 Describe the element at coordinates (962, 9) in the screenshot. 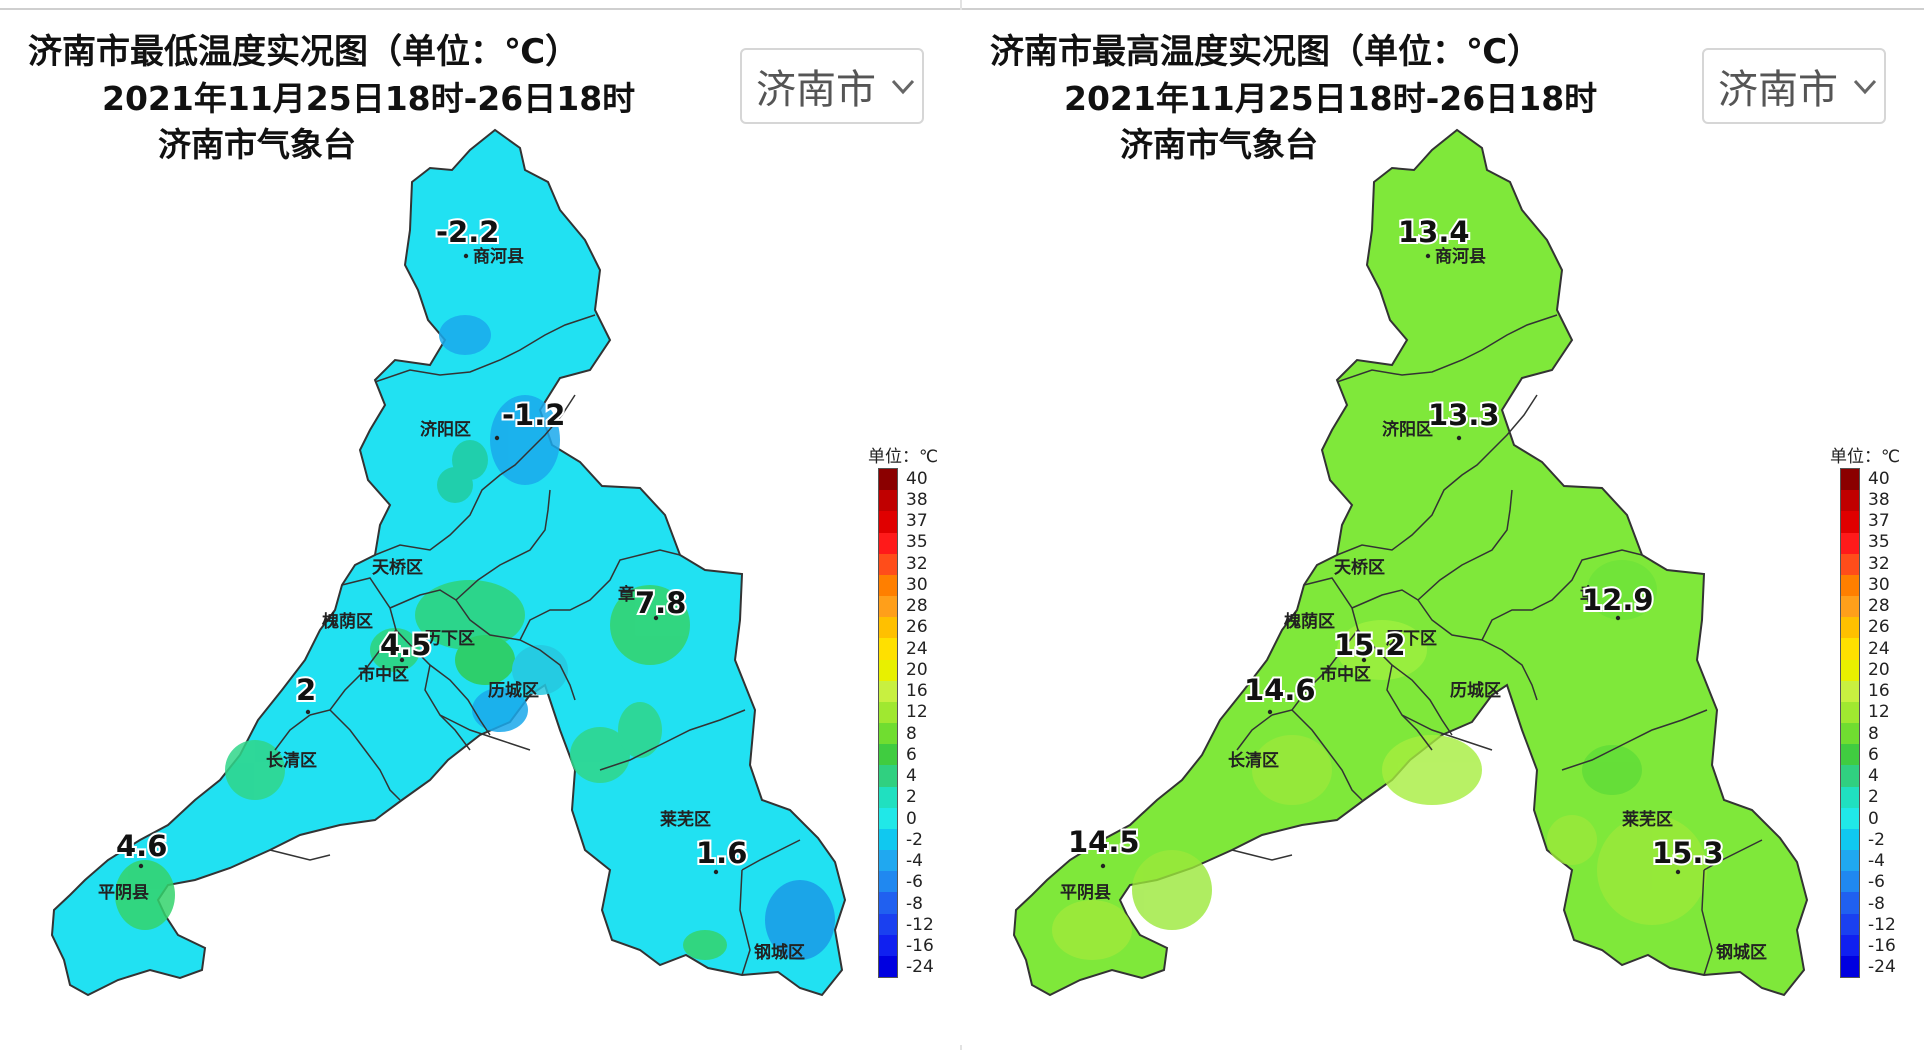

I see `top-rule` at that location.